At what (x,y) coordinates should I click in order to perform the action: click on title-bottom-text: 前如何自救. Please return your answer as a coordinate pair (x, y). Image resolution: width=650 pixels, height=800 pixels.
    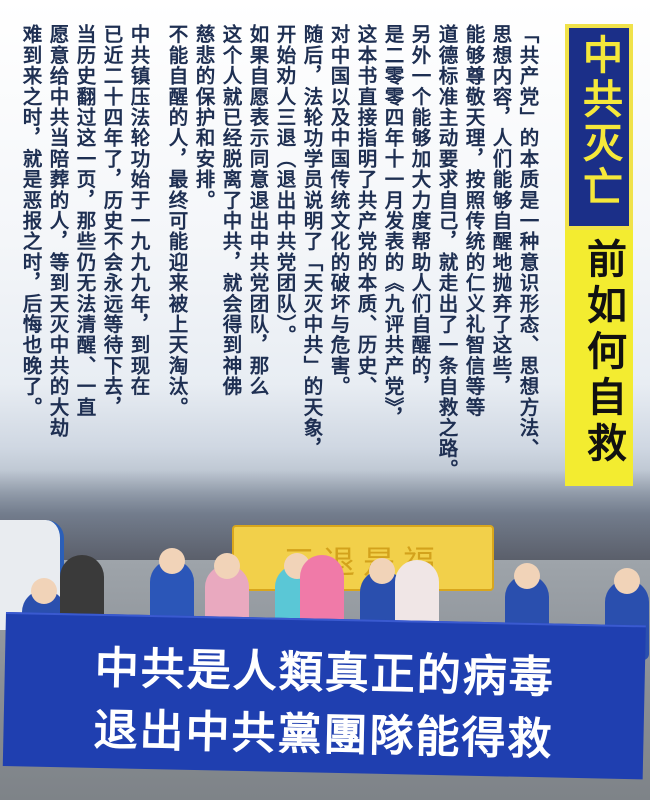
    Looking at the image, I should click on (603, 353).